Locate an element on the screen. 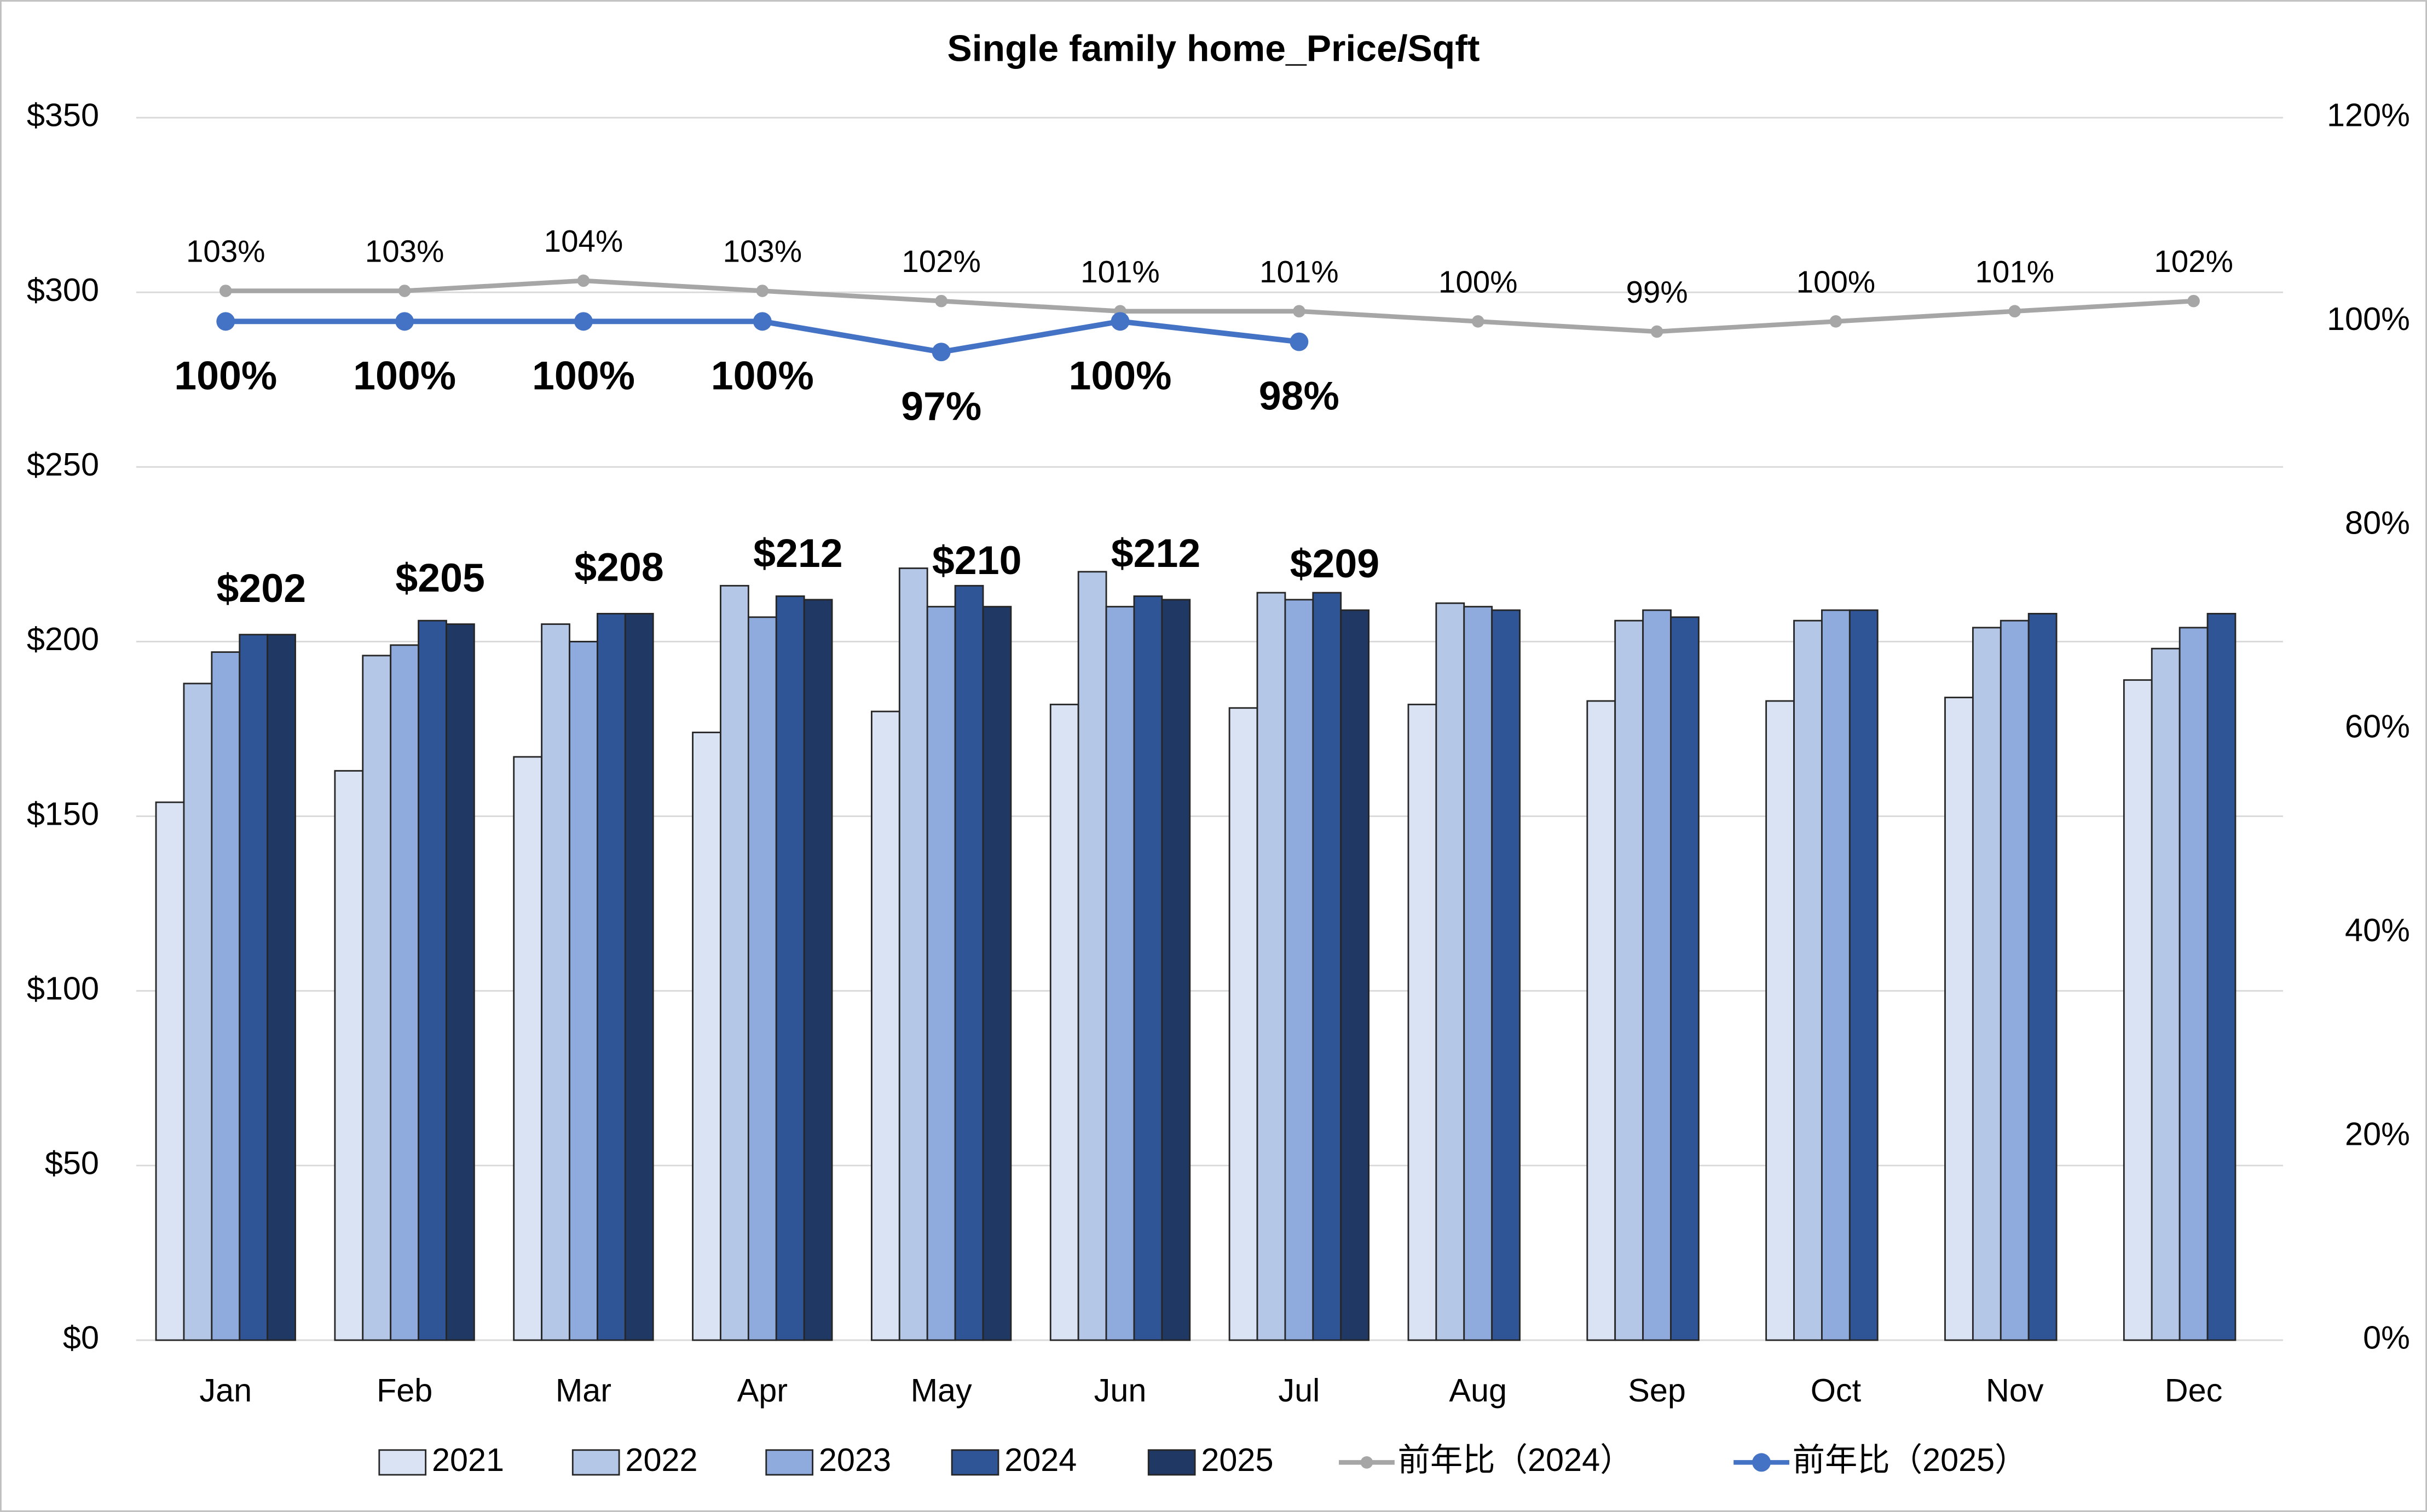  x-tick-label: Jun is located at coordinates (1120, 1390).